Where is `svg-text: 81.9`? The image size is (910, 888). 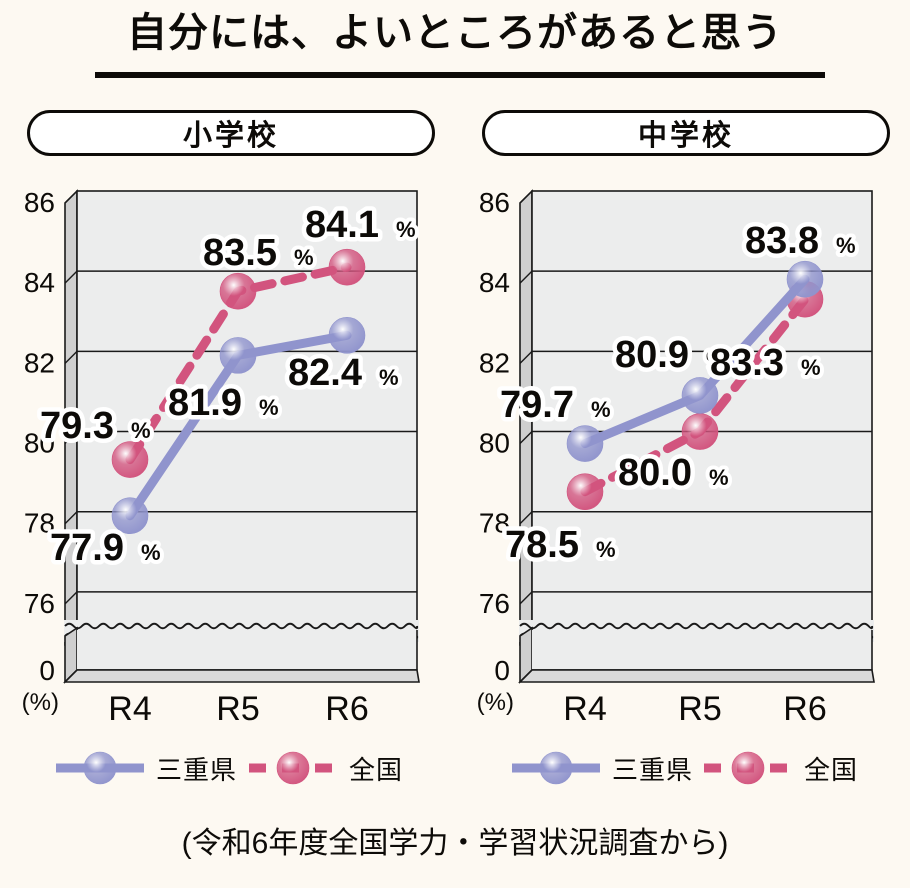 svg-text: 81.9 is located at coordinates (205, 403).